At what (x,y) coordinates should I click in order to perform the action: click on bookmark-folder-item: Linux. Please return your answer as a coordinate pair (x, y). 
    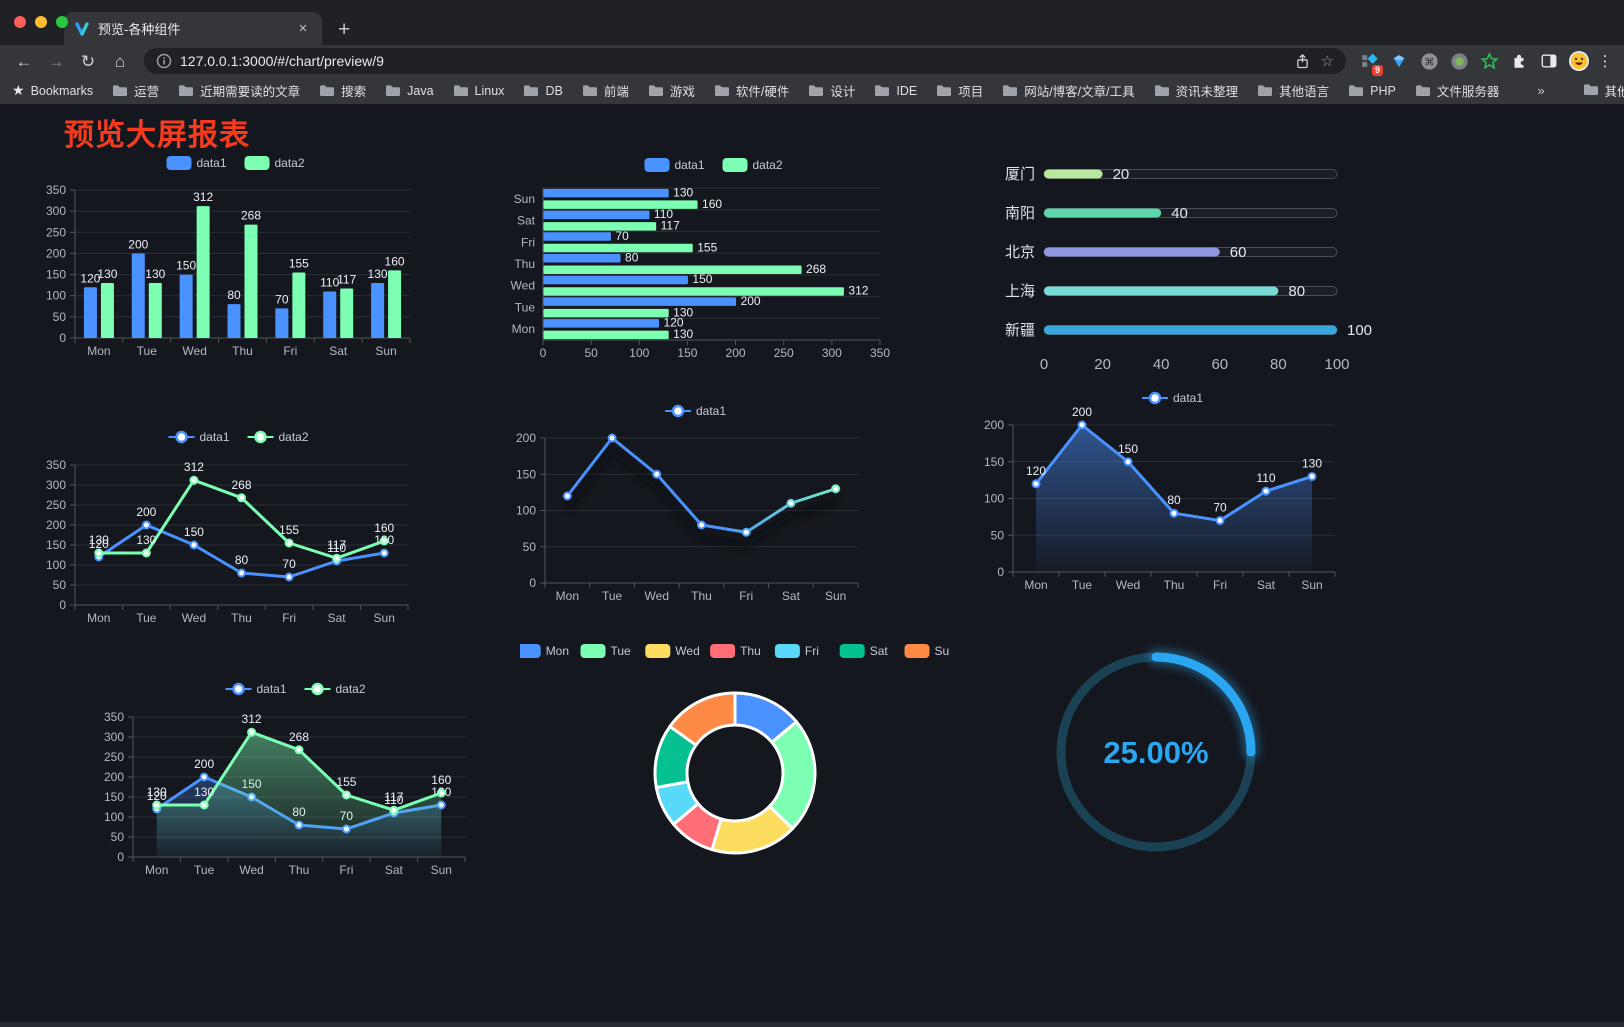
    Looking at the image, I should click on (478, 90).